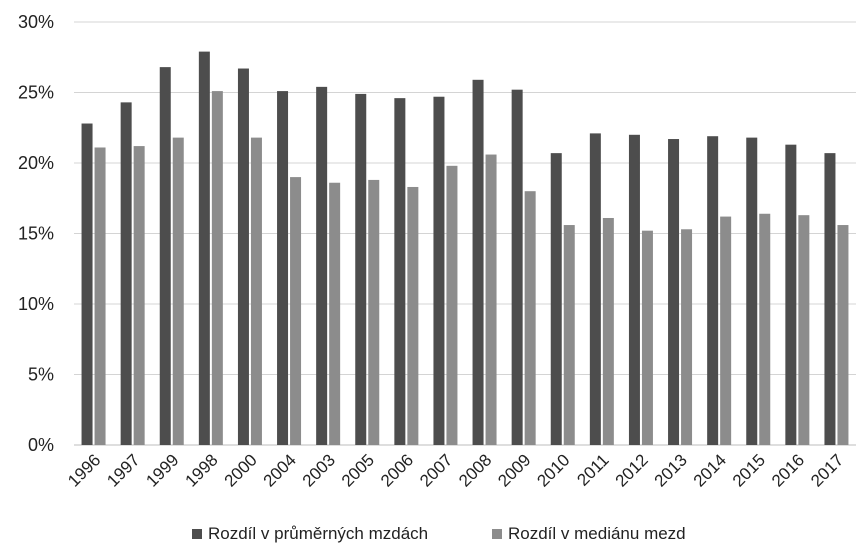  What do you see at coordinates (36, 22) in the screenshot?
I see `y-tick-label: 30%` at bounding box center [36, 22].